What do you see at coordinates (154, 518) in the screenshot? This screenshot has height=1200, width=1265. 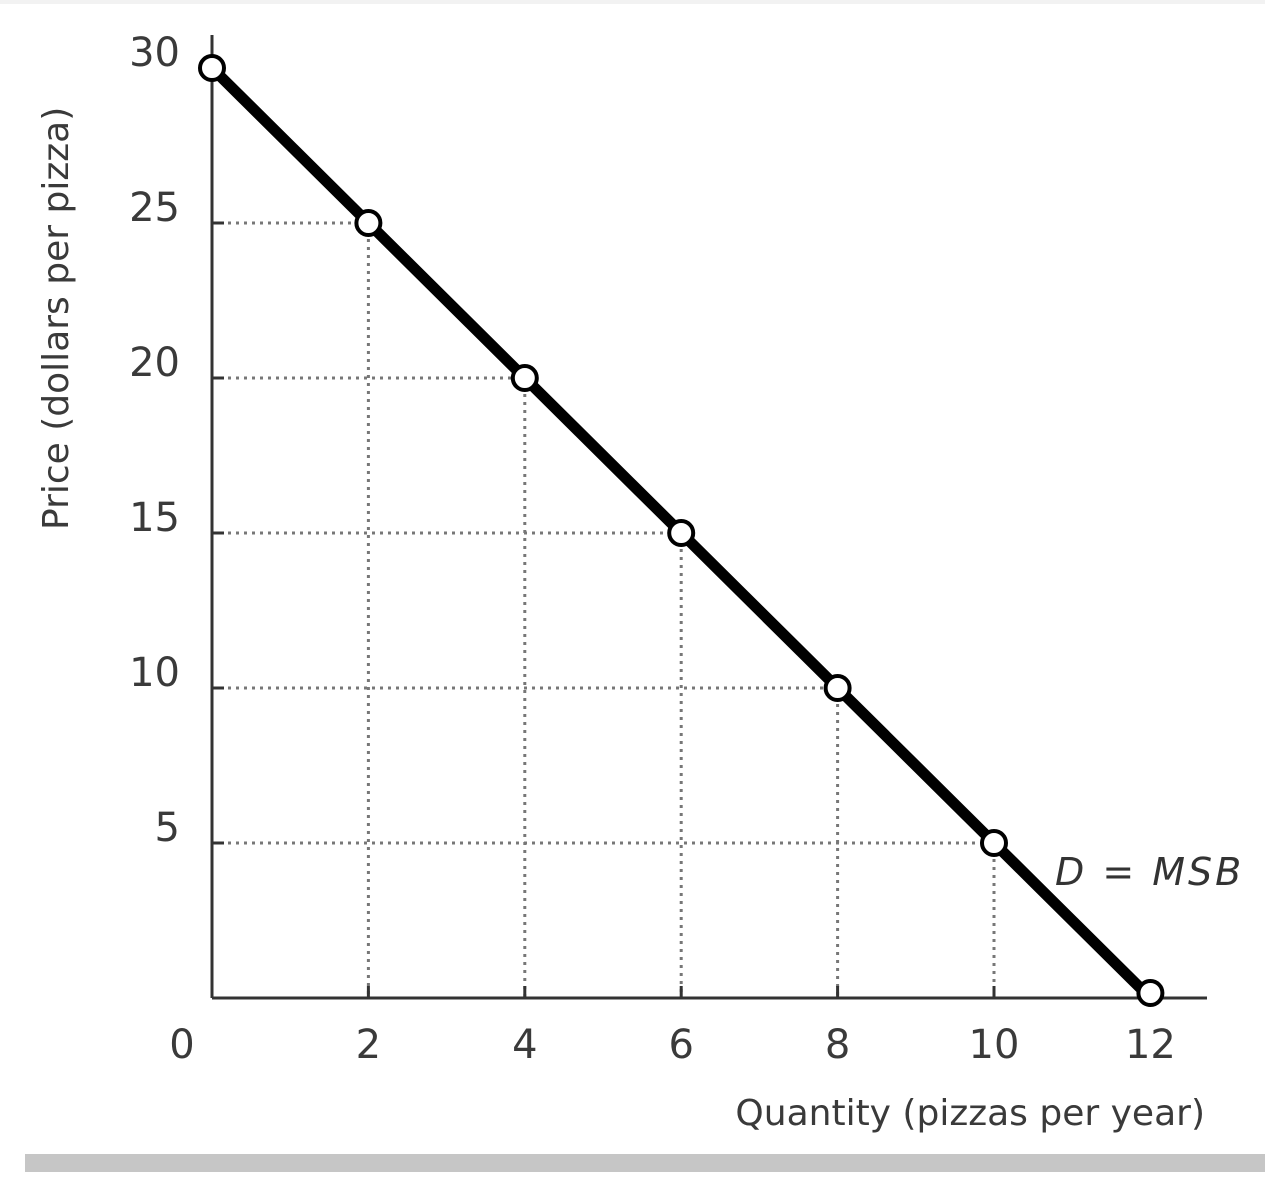 I see `svg-text: 15` at bounding box center [154, 518].